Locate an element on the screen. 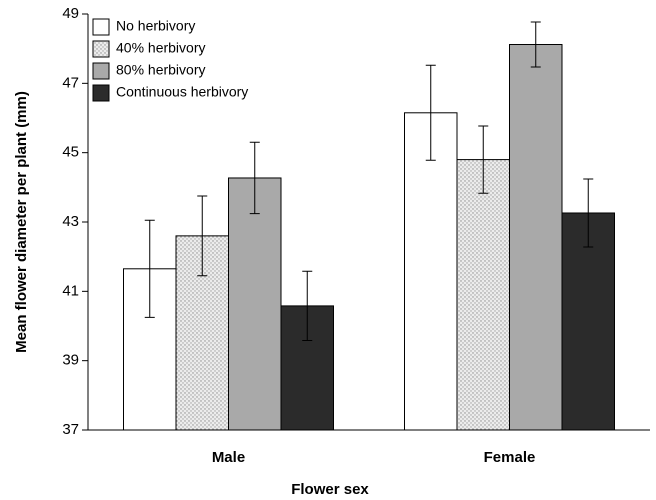 This screenshot has width=656, height=500. y-tick-label: 47 is located at coordinates (70, 82).